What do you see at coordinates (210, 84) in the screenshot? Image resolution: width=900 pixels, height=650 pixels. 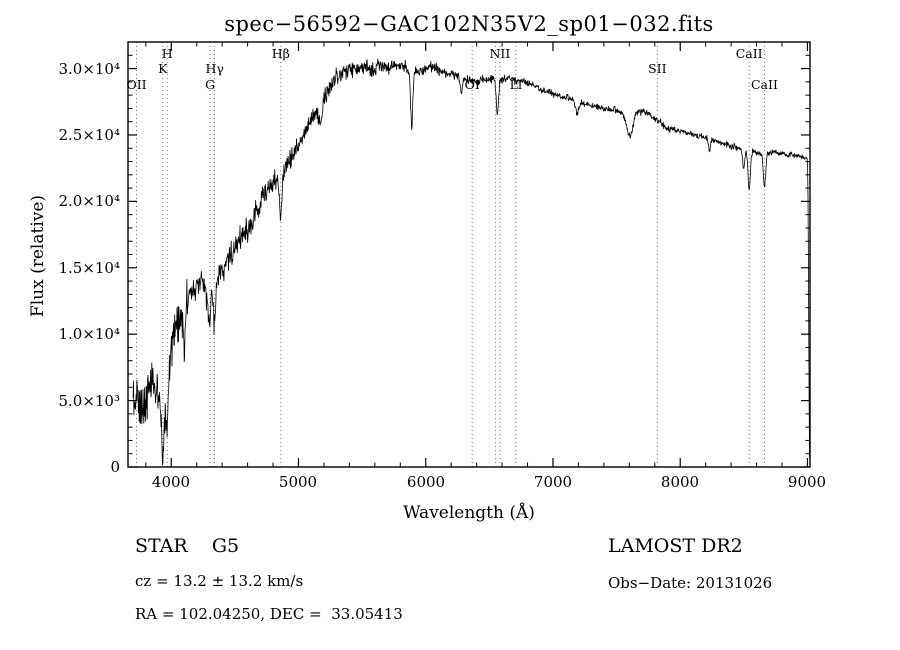 I see `spectral-line-label-G: G` at bounding box center [210, 84].